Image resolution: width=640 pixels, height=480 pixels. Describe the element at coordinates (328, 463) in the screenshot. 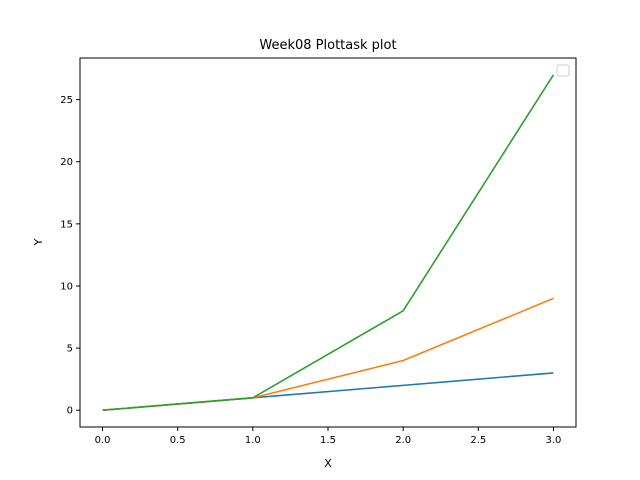

I see `x-axis-label: X` at that location.